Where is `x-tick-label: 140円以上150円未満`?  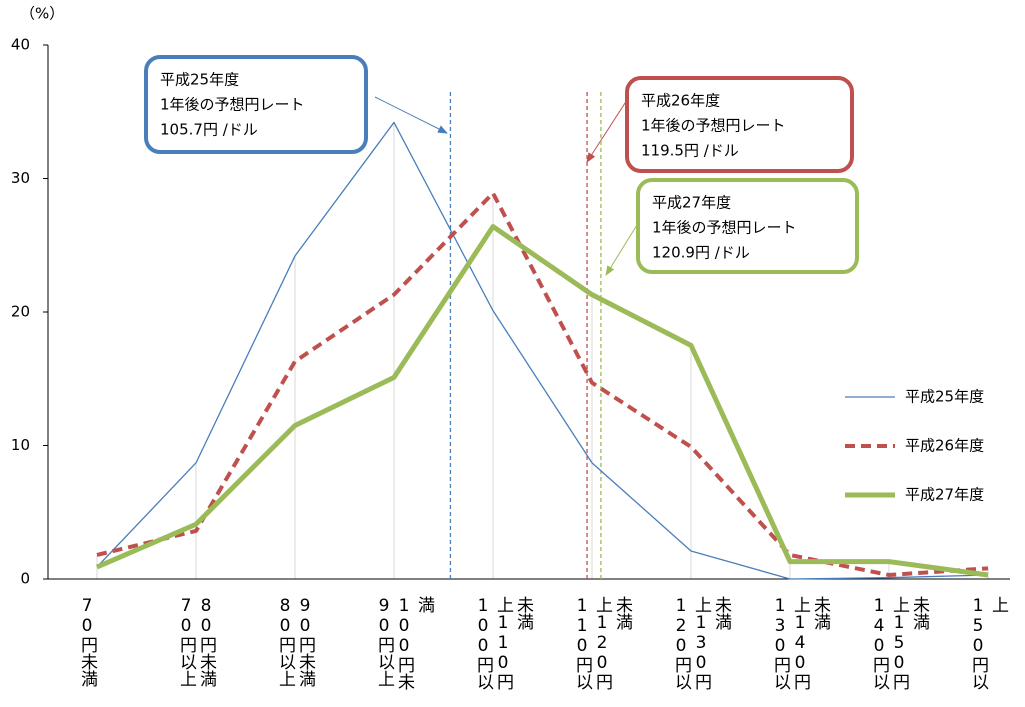
x-tick-label: 140円以上150円未満 is located at coordinates (899, 643).